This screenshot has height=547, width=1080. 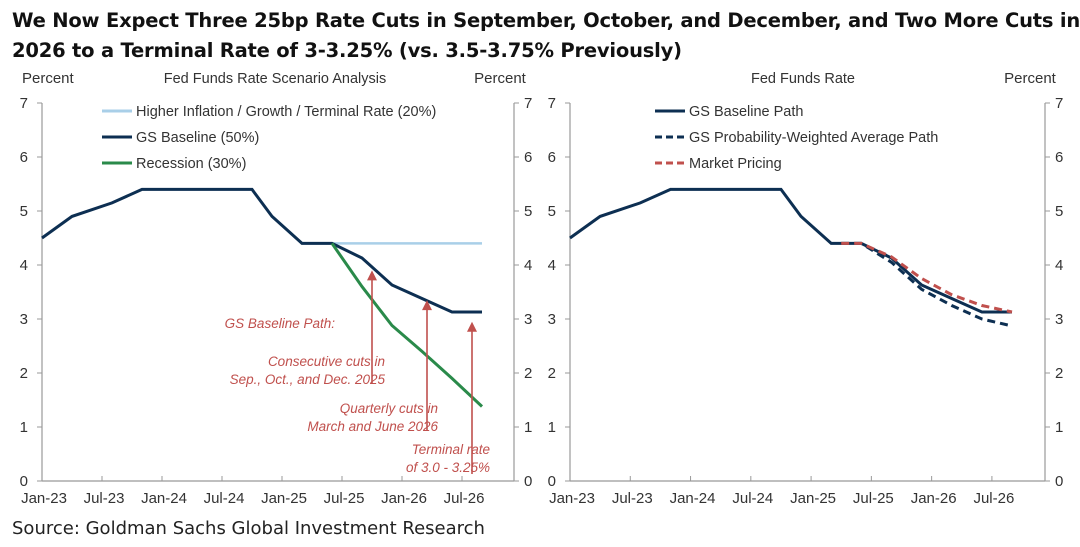 I want to click on series-line-prob-weighted, so click(x=927, y=284).